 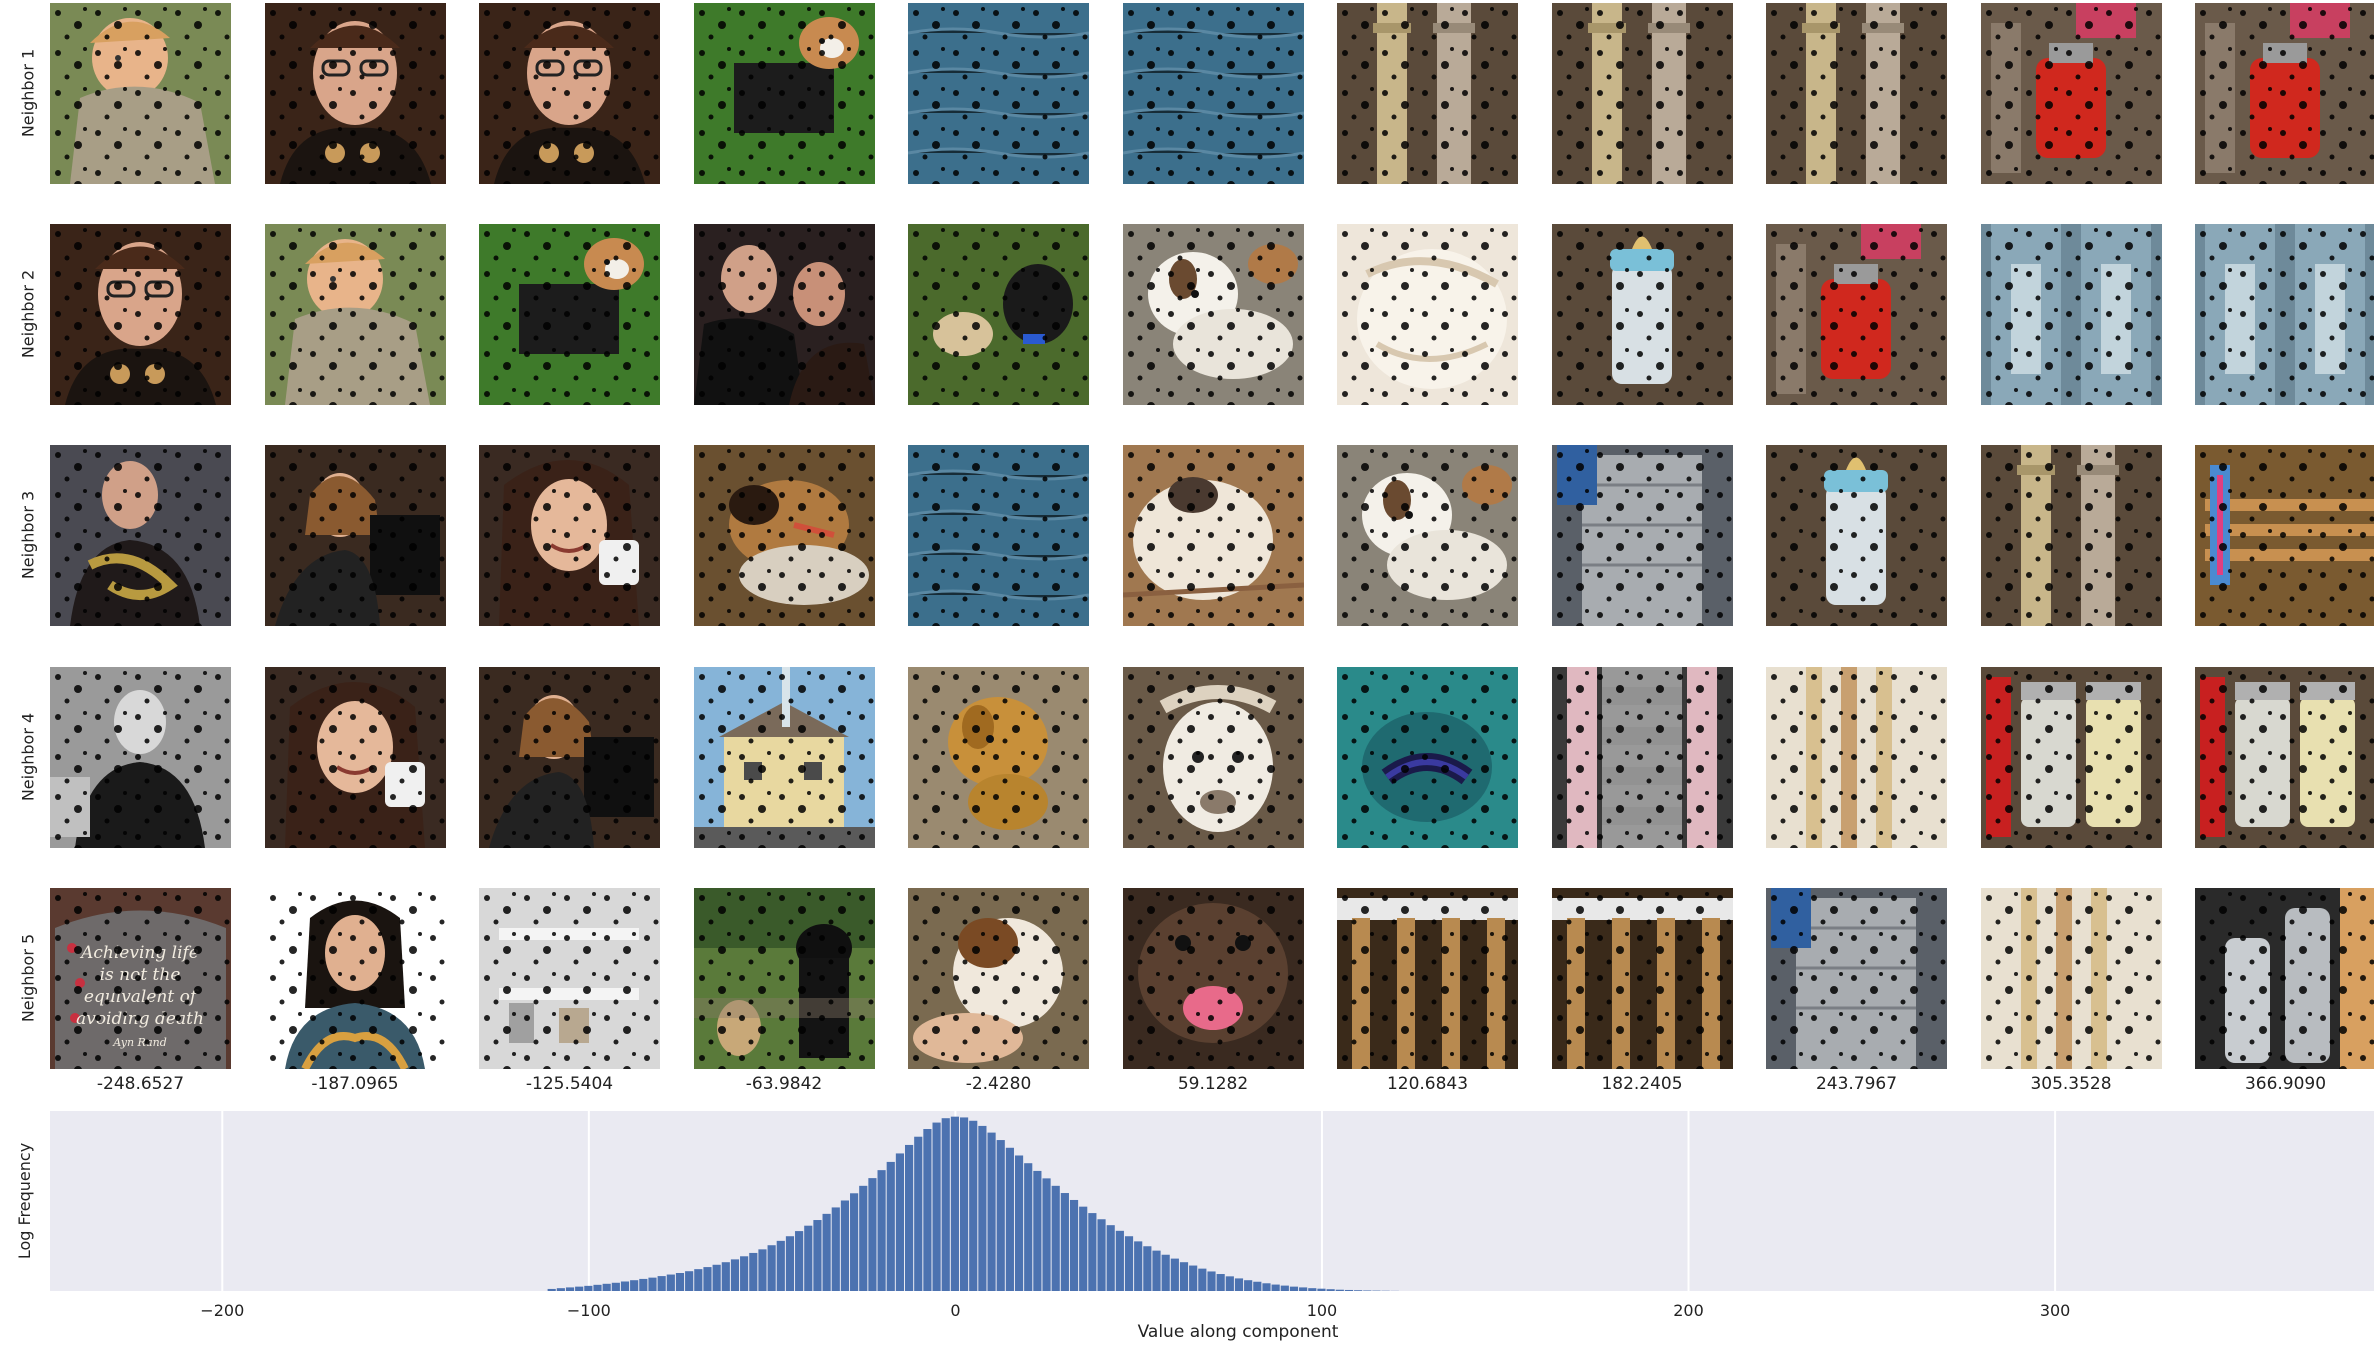 What do you see at coordinates (569, 1084) in the screenshot?
I see `column-value-label: -125.5404` at bounding box center [569, 1084].